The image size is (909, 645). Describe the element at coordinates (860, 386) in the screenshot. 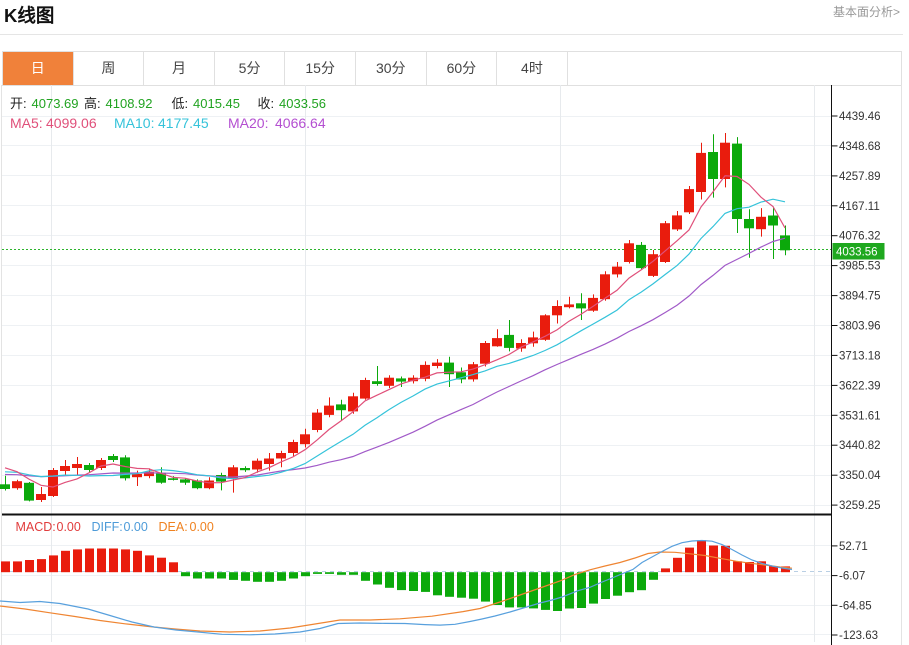

I see `svg-text: 3622.39` at that location.